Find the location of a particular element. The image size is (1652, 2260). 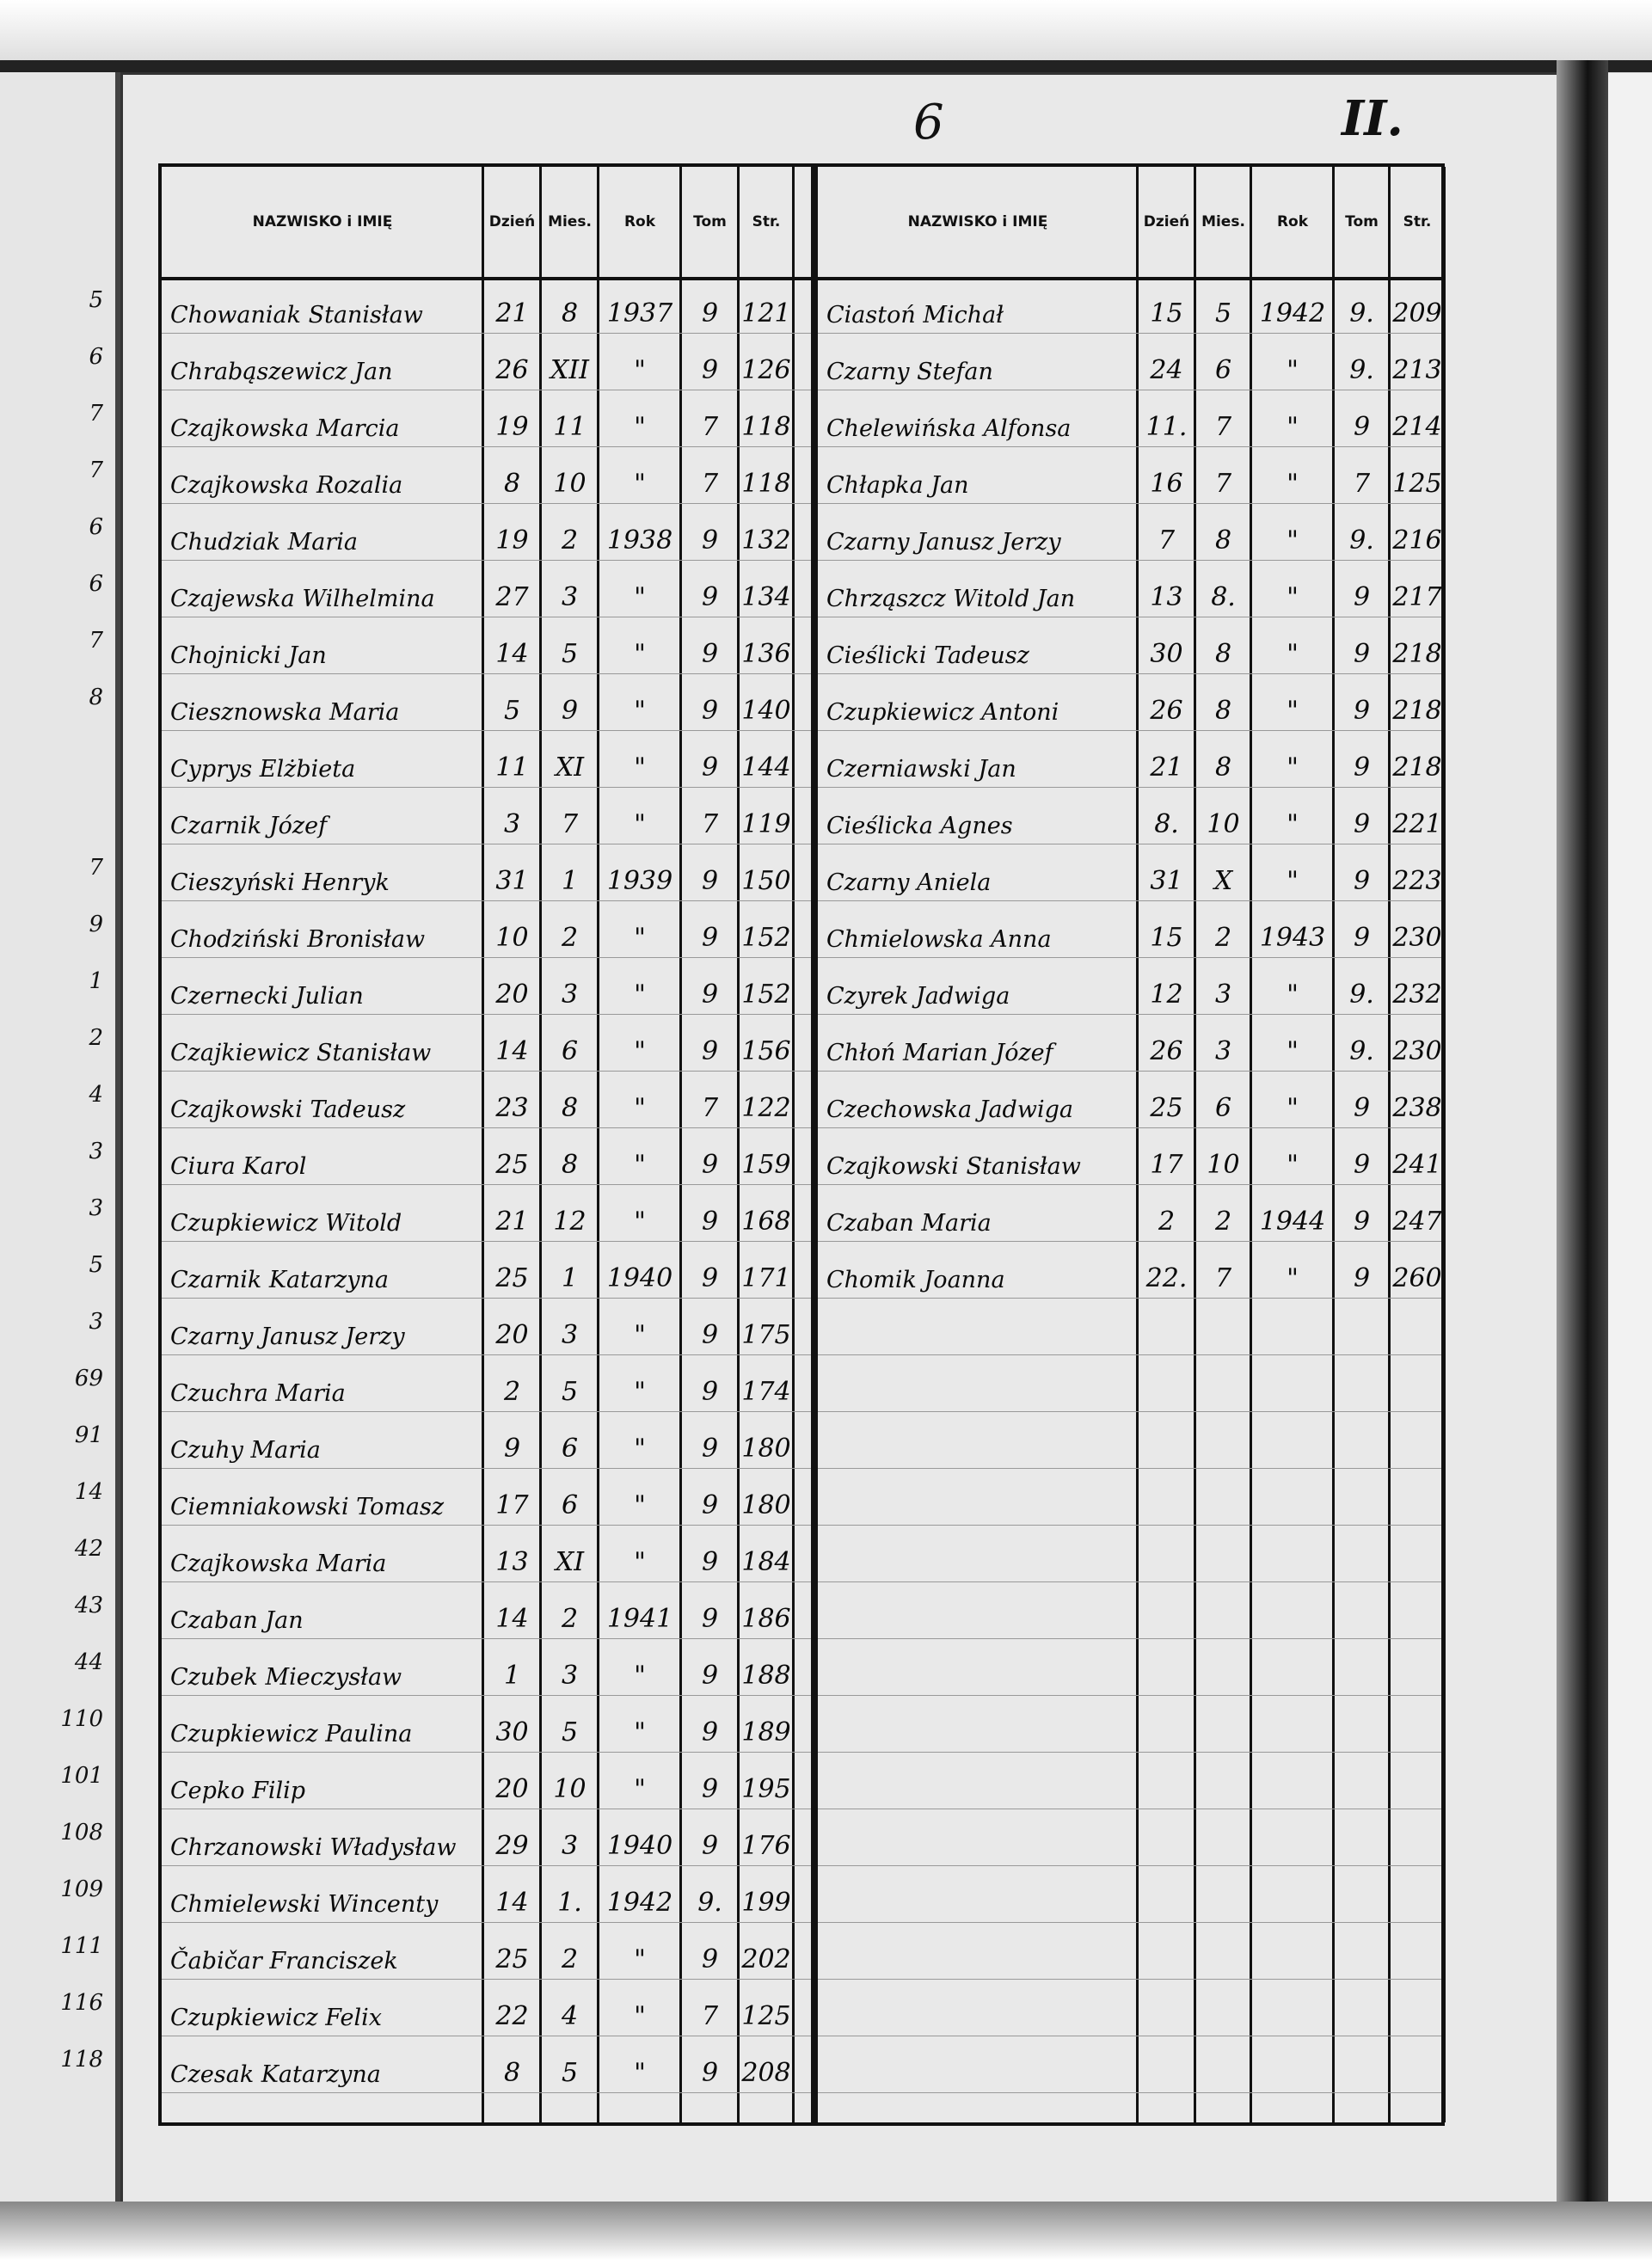

cell-name: Czarnik Józef is located at coordinates (249, 826).